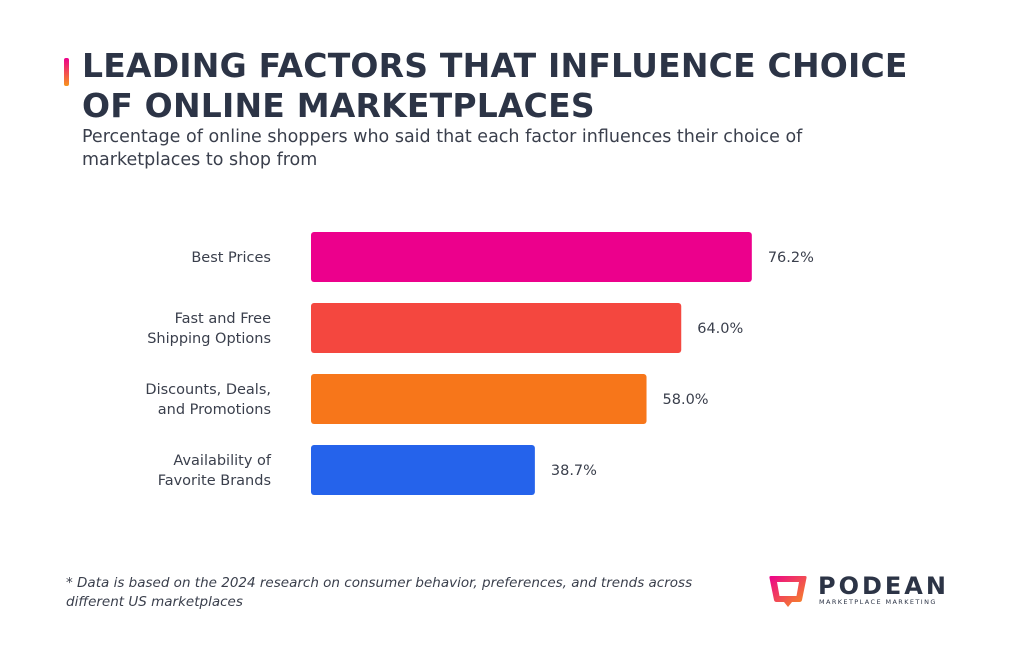  I want to click on podean-logo: PODEAN MARKETPLACE MARKETING, so click(868, 592).